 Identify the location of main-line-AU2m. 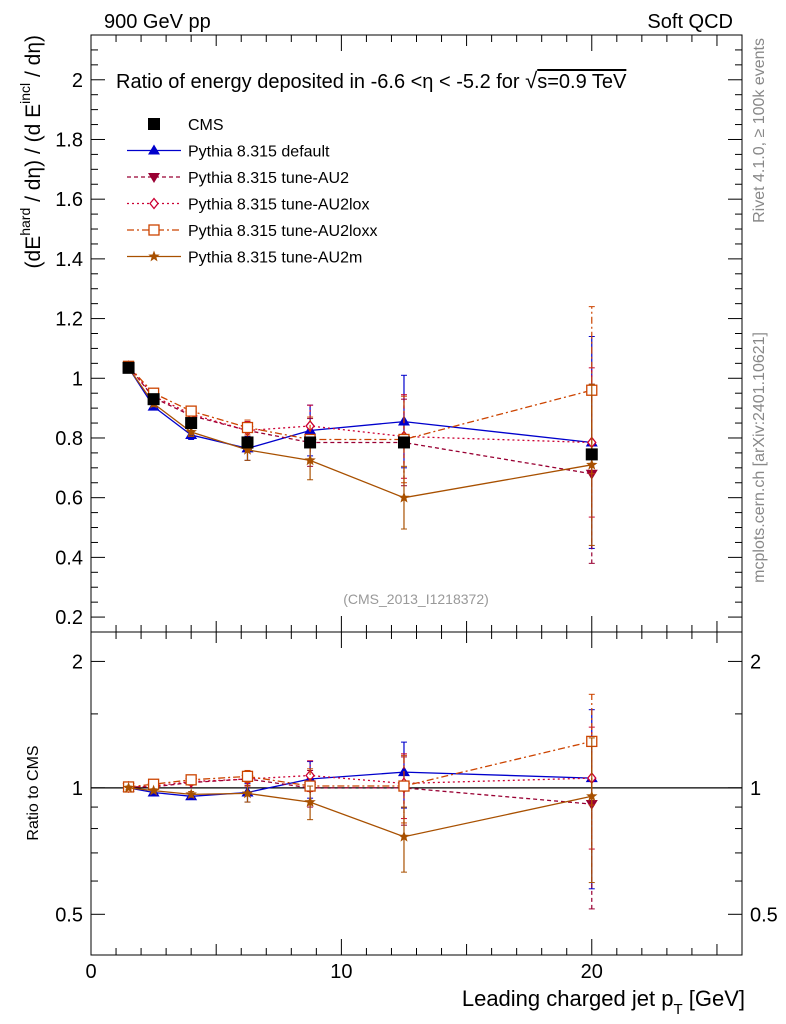
(360, 433).